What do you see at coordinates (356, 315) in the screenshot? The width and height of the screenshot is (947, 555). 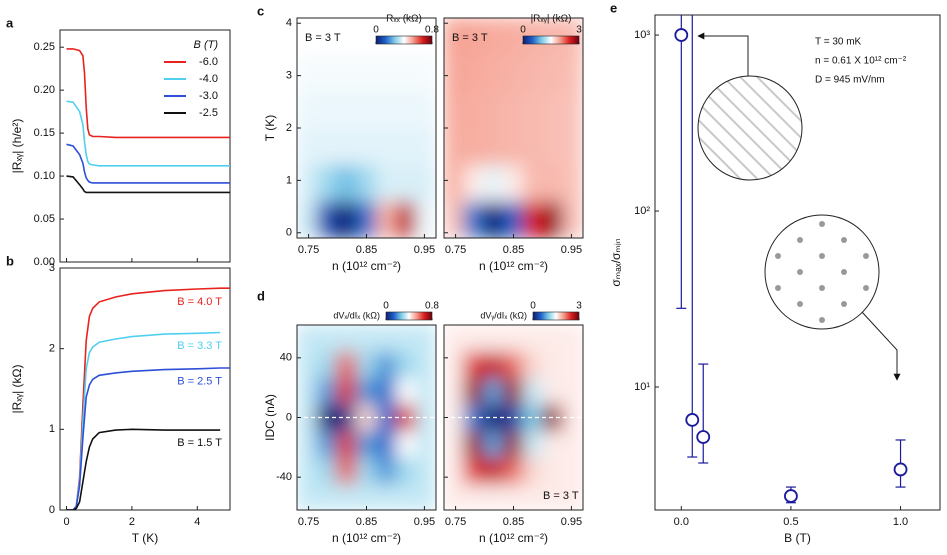 I see `colorbar-label: dVₓ/dIₓ (kΩ)` at bounding box center [356, 315].